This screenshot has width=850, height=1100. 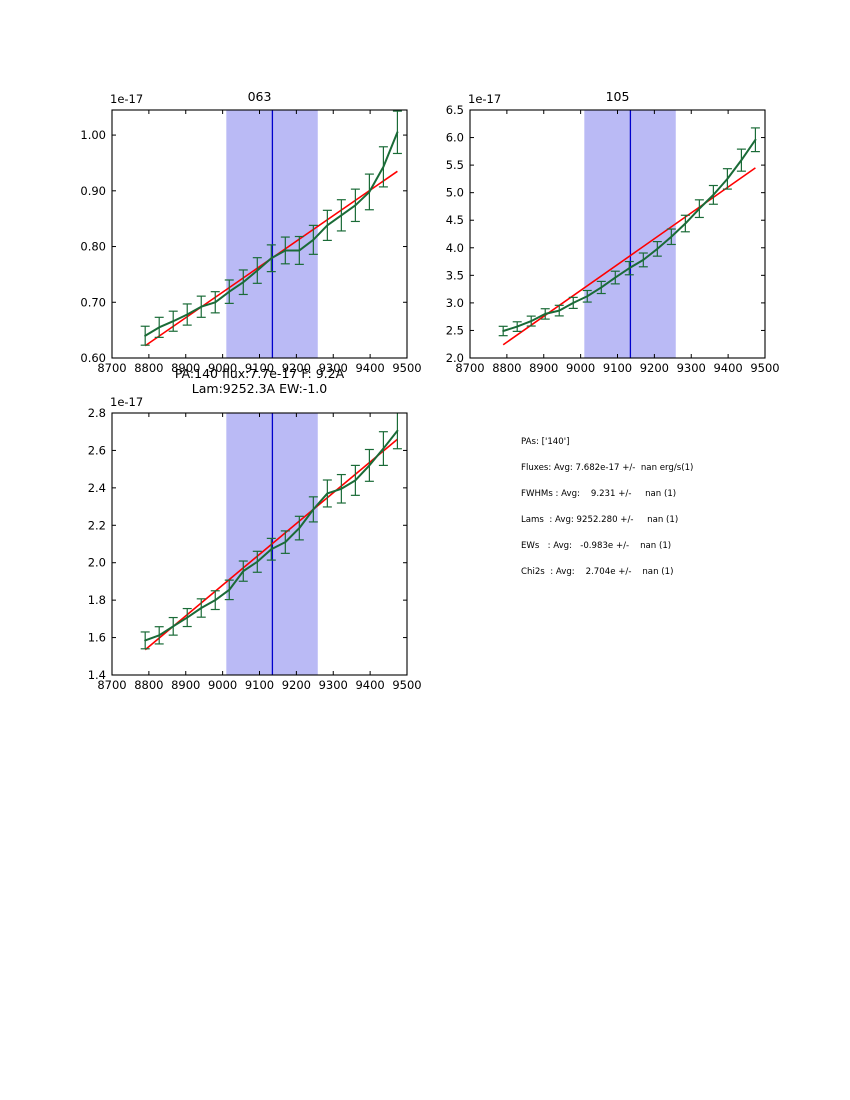 I want to click on stats-line-ews: EWs : Avg: -0.983e +/- nan (1), so click(x=596, y=546).